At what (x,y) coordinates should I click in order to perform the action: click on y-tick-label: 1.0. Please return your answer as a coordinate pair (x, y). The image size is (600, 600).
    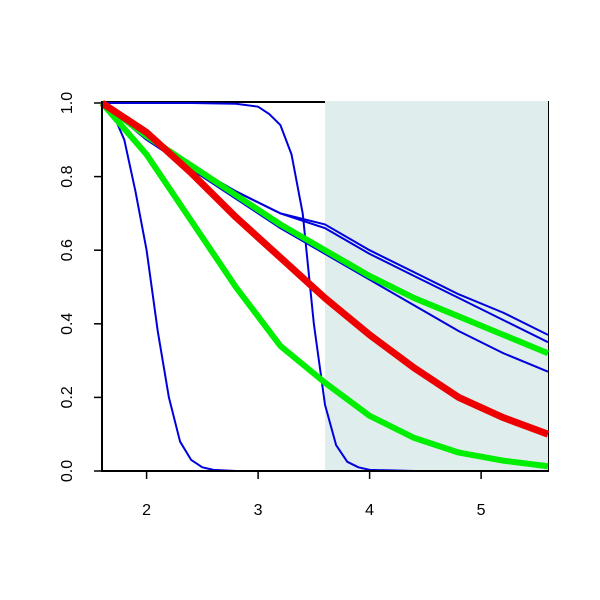
    Looking at the image, I should click on (67, 103).